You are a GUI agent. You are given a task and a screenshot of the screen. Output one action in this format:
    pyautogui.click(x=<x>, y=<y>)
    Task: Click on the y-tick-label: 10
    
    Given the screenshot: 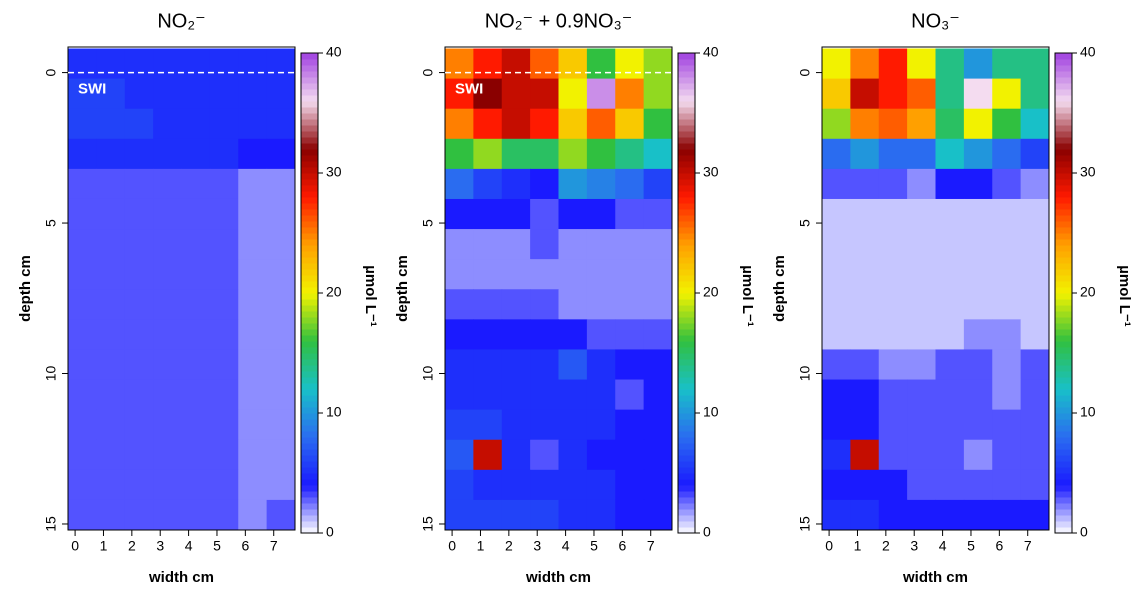 What is the action you would take?
    pyautogui.click(x=428, y=374)
    